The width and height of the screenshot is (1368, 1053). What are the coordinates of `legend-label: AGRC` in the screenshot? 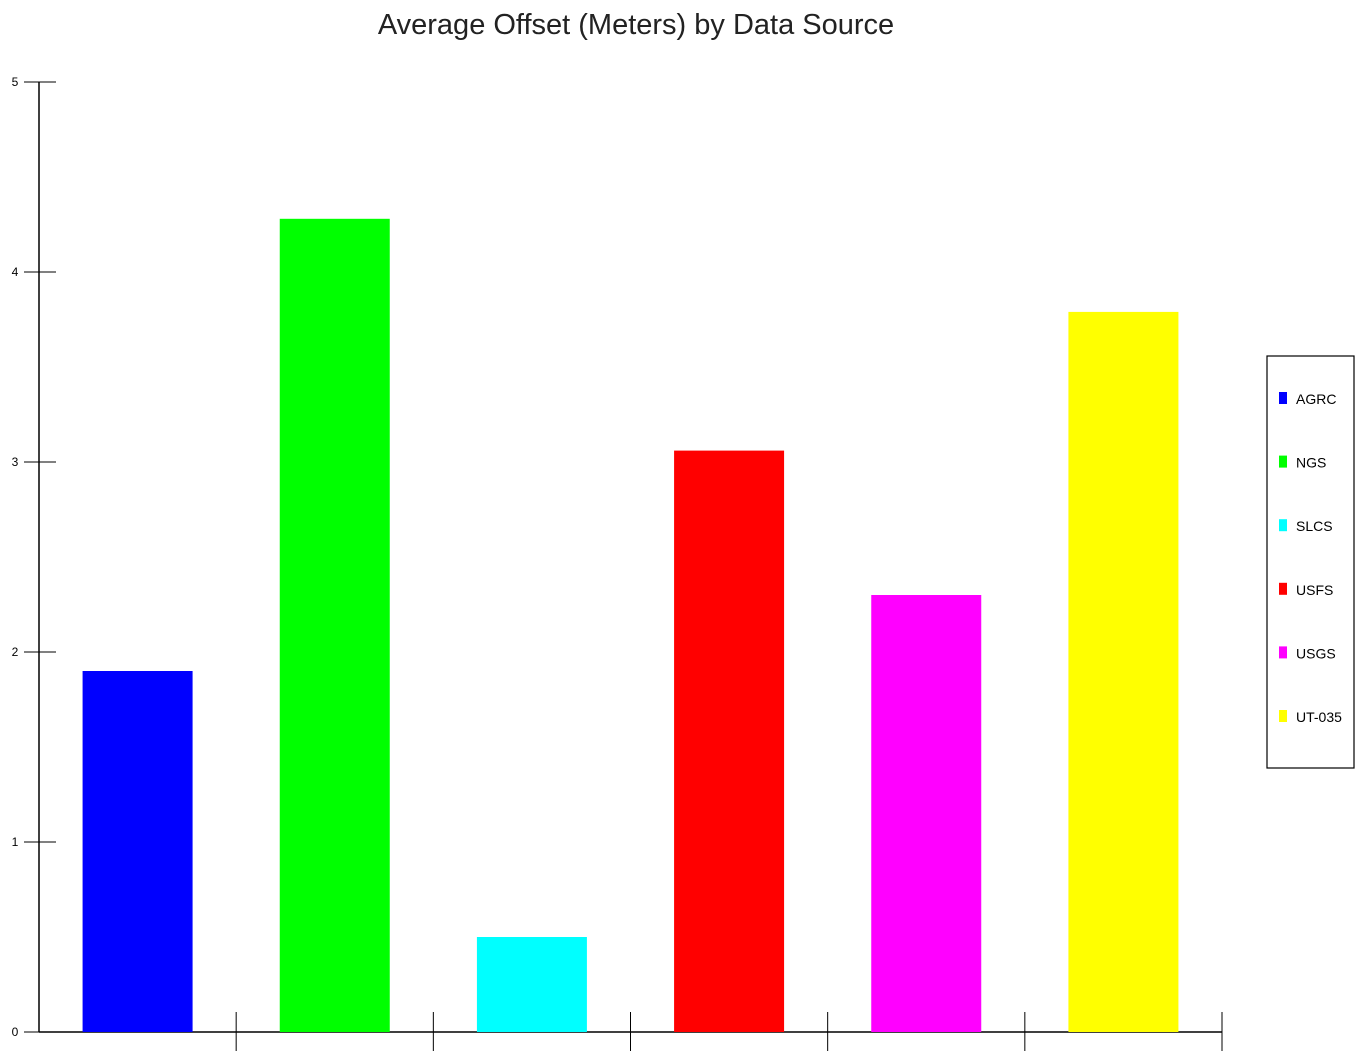 It's located at (1316, 399).